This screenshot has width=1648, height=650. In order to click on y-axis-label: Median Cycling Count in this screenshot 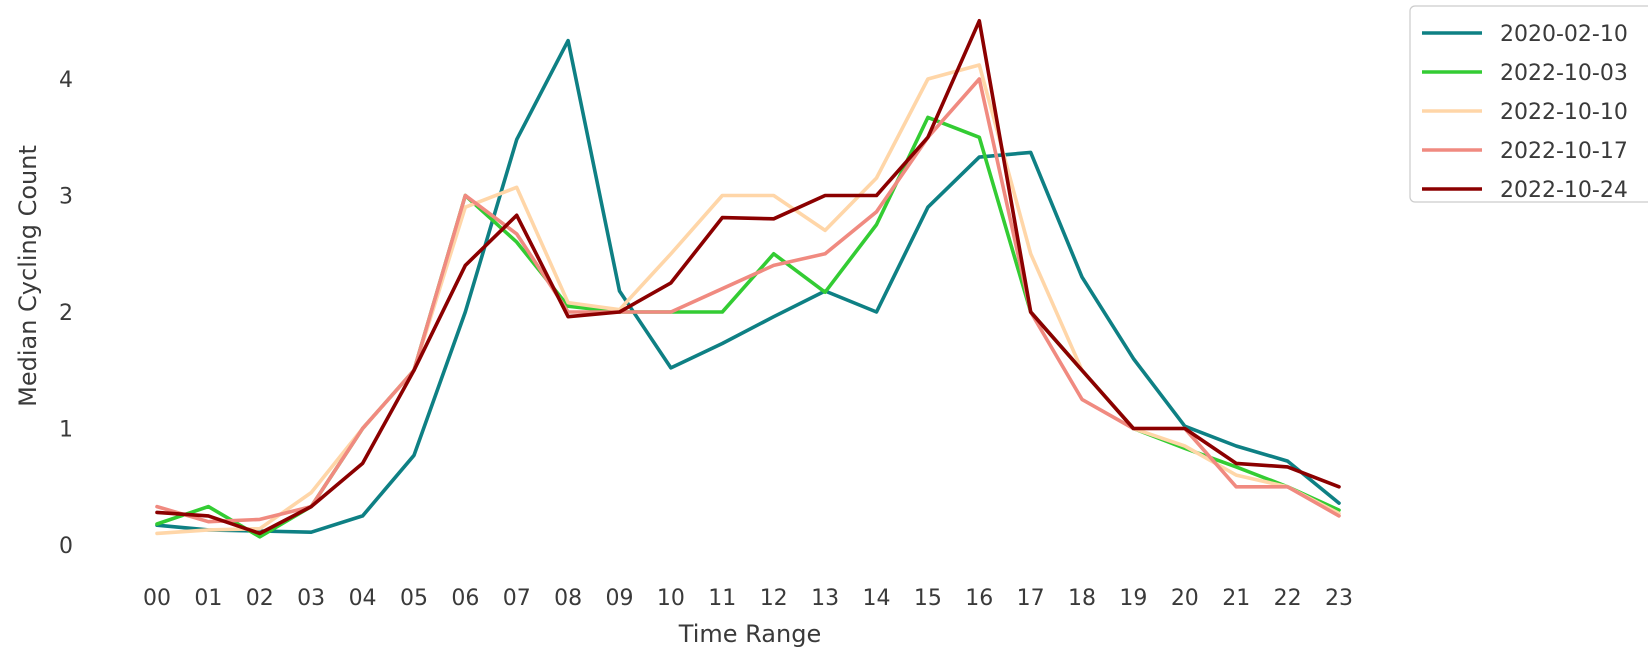, I will do `click(28, 276)`.